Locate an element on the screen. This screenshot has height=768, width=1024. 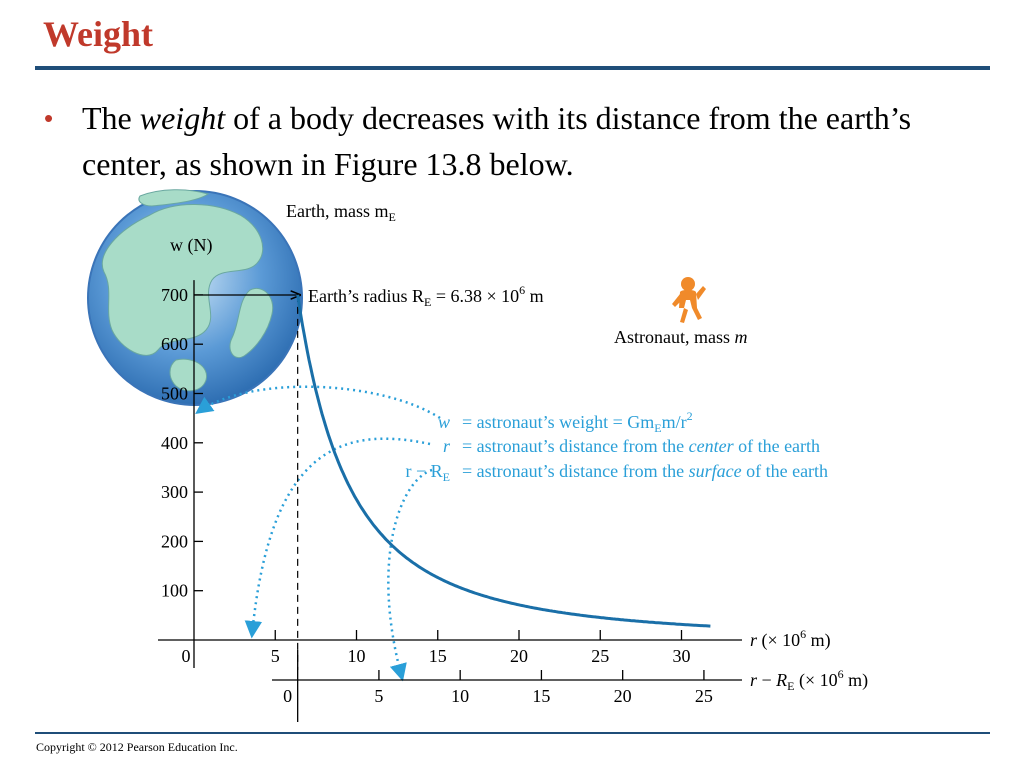
x2-tick-label: 25 is located at coordinates (704, 696).